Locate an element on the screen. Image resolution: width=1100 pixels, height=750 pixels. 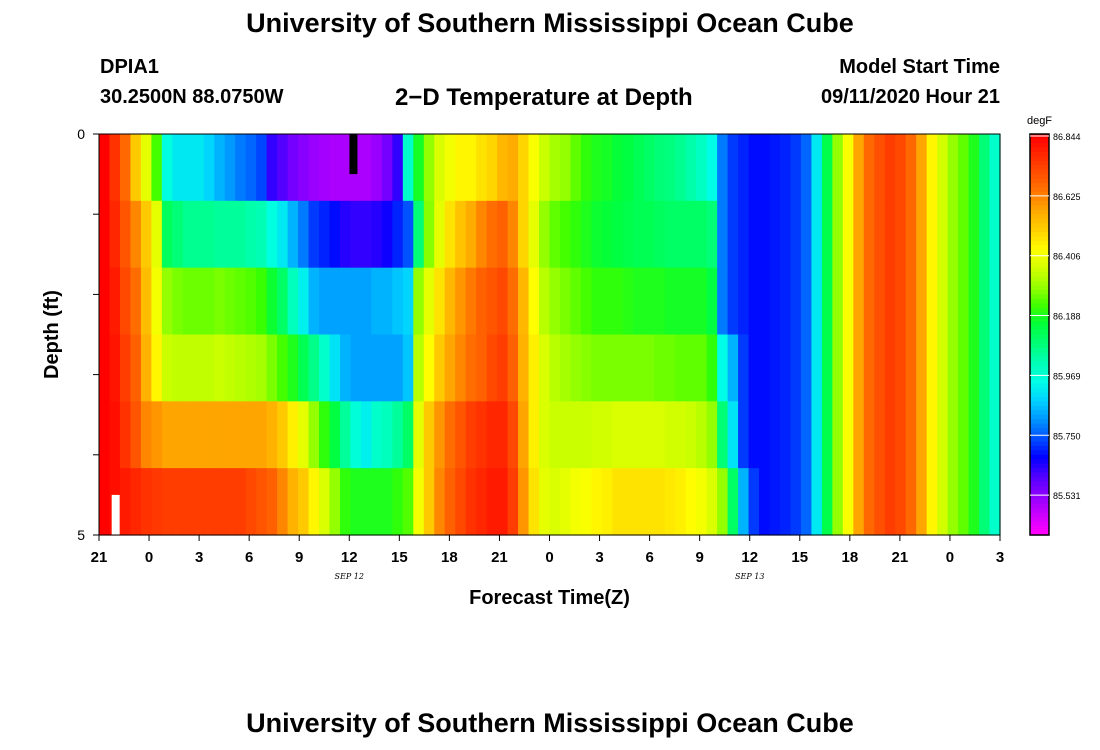
colorbar-label: 86.844 is located at coordinates (1067, 137).